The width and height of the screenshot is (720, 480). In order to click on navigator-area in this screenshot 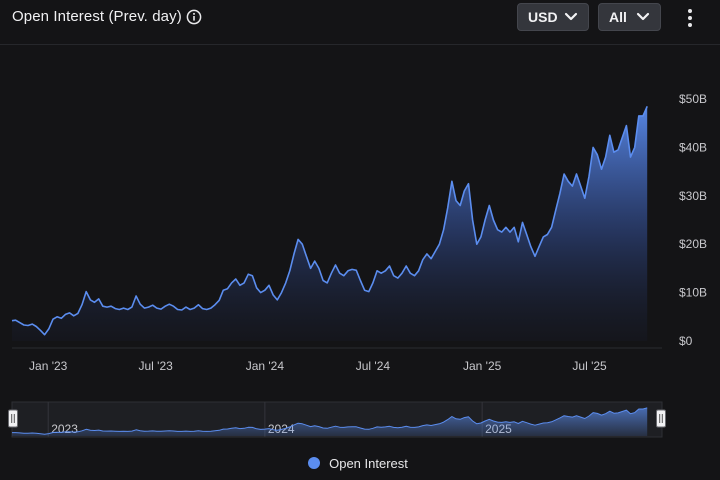, I will do `click(330, 421)`.